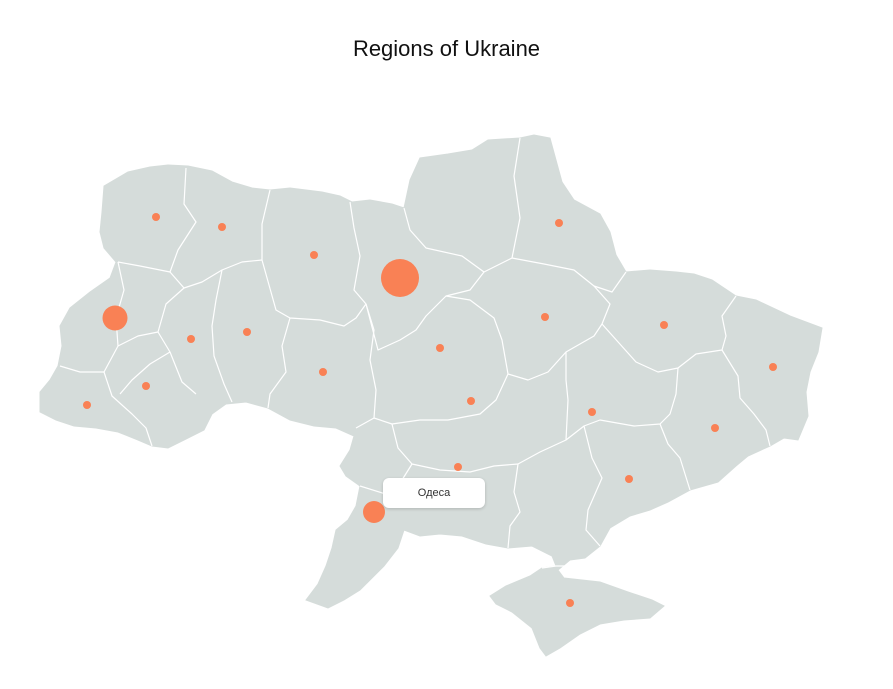 This screenshot has width=893, height=689. Describe the element at coordinates (374, 512) in the screenshot. I see `marker-odesa` at that location.